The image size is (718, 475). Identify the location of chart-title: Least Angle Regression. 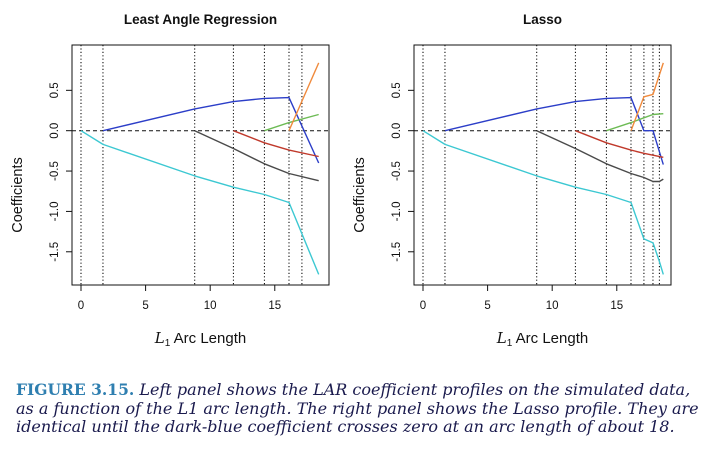
(200, 19).